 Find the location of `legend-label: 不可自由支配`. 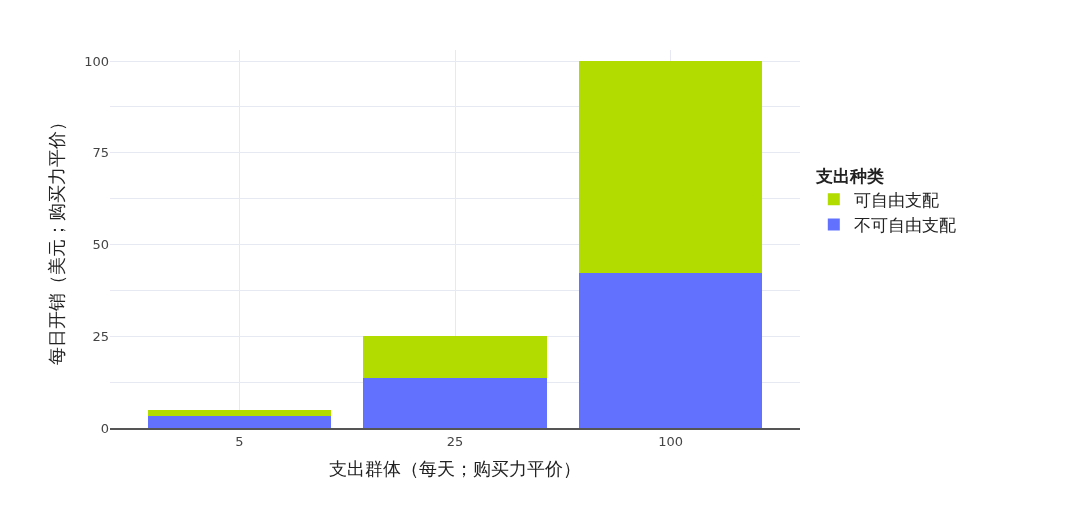

legend-label: 不可自由支配 is located at coordinates (904, 225).